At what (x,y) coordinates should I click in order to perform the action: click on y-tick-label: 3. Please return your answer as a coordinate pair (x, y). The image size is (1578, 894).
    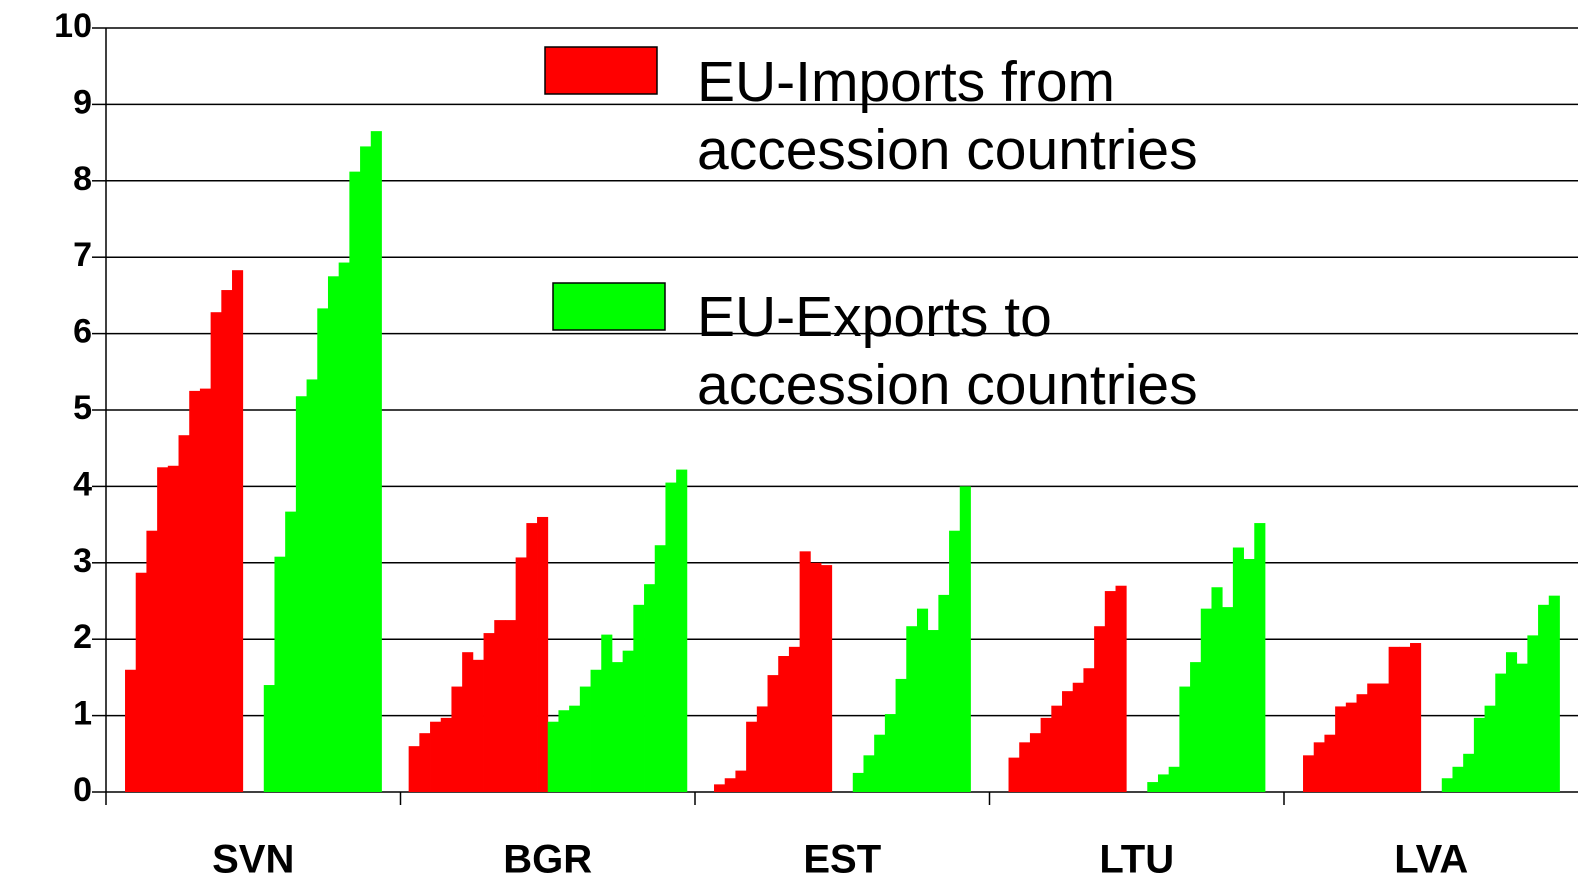
    Looking at the image, I should click on (82, 561).